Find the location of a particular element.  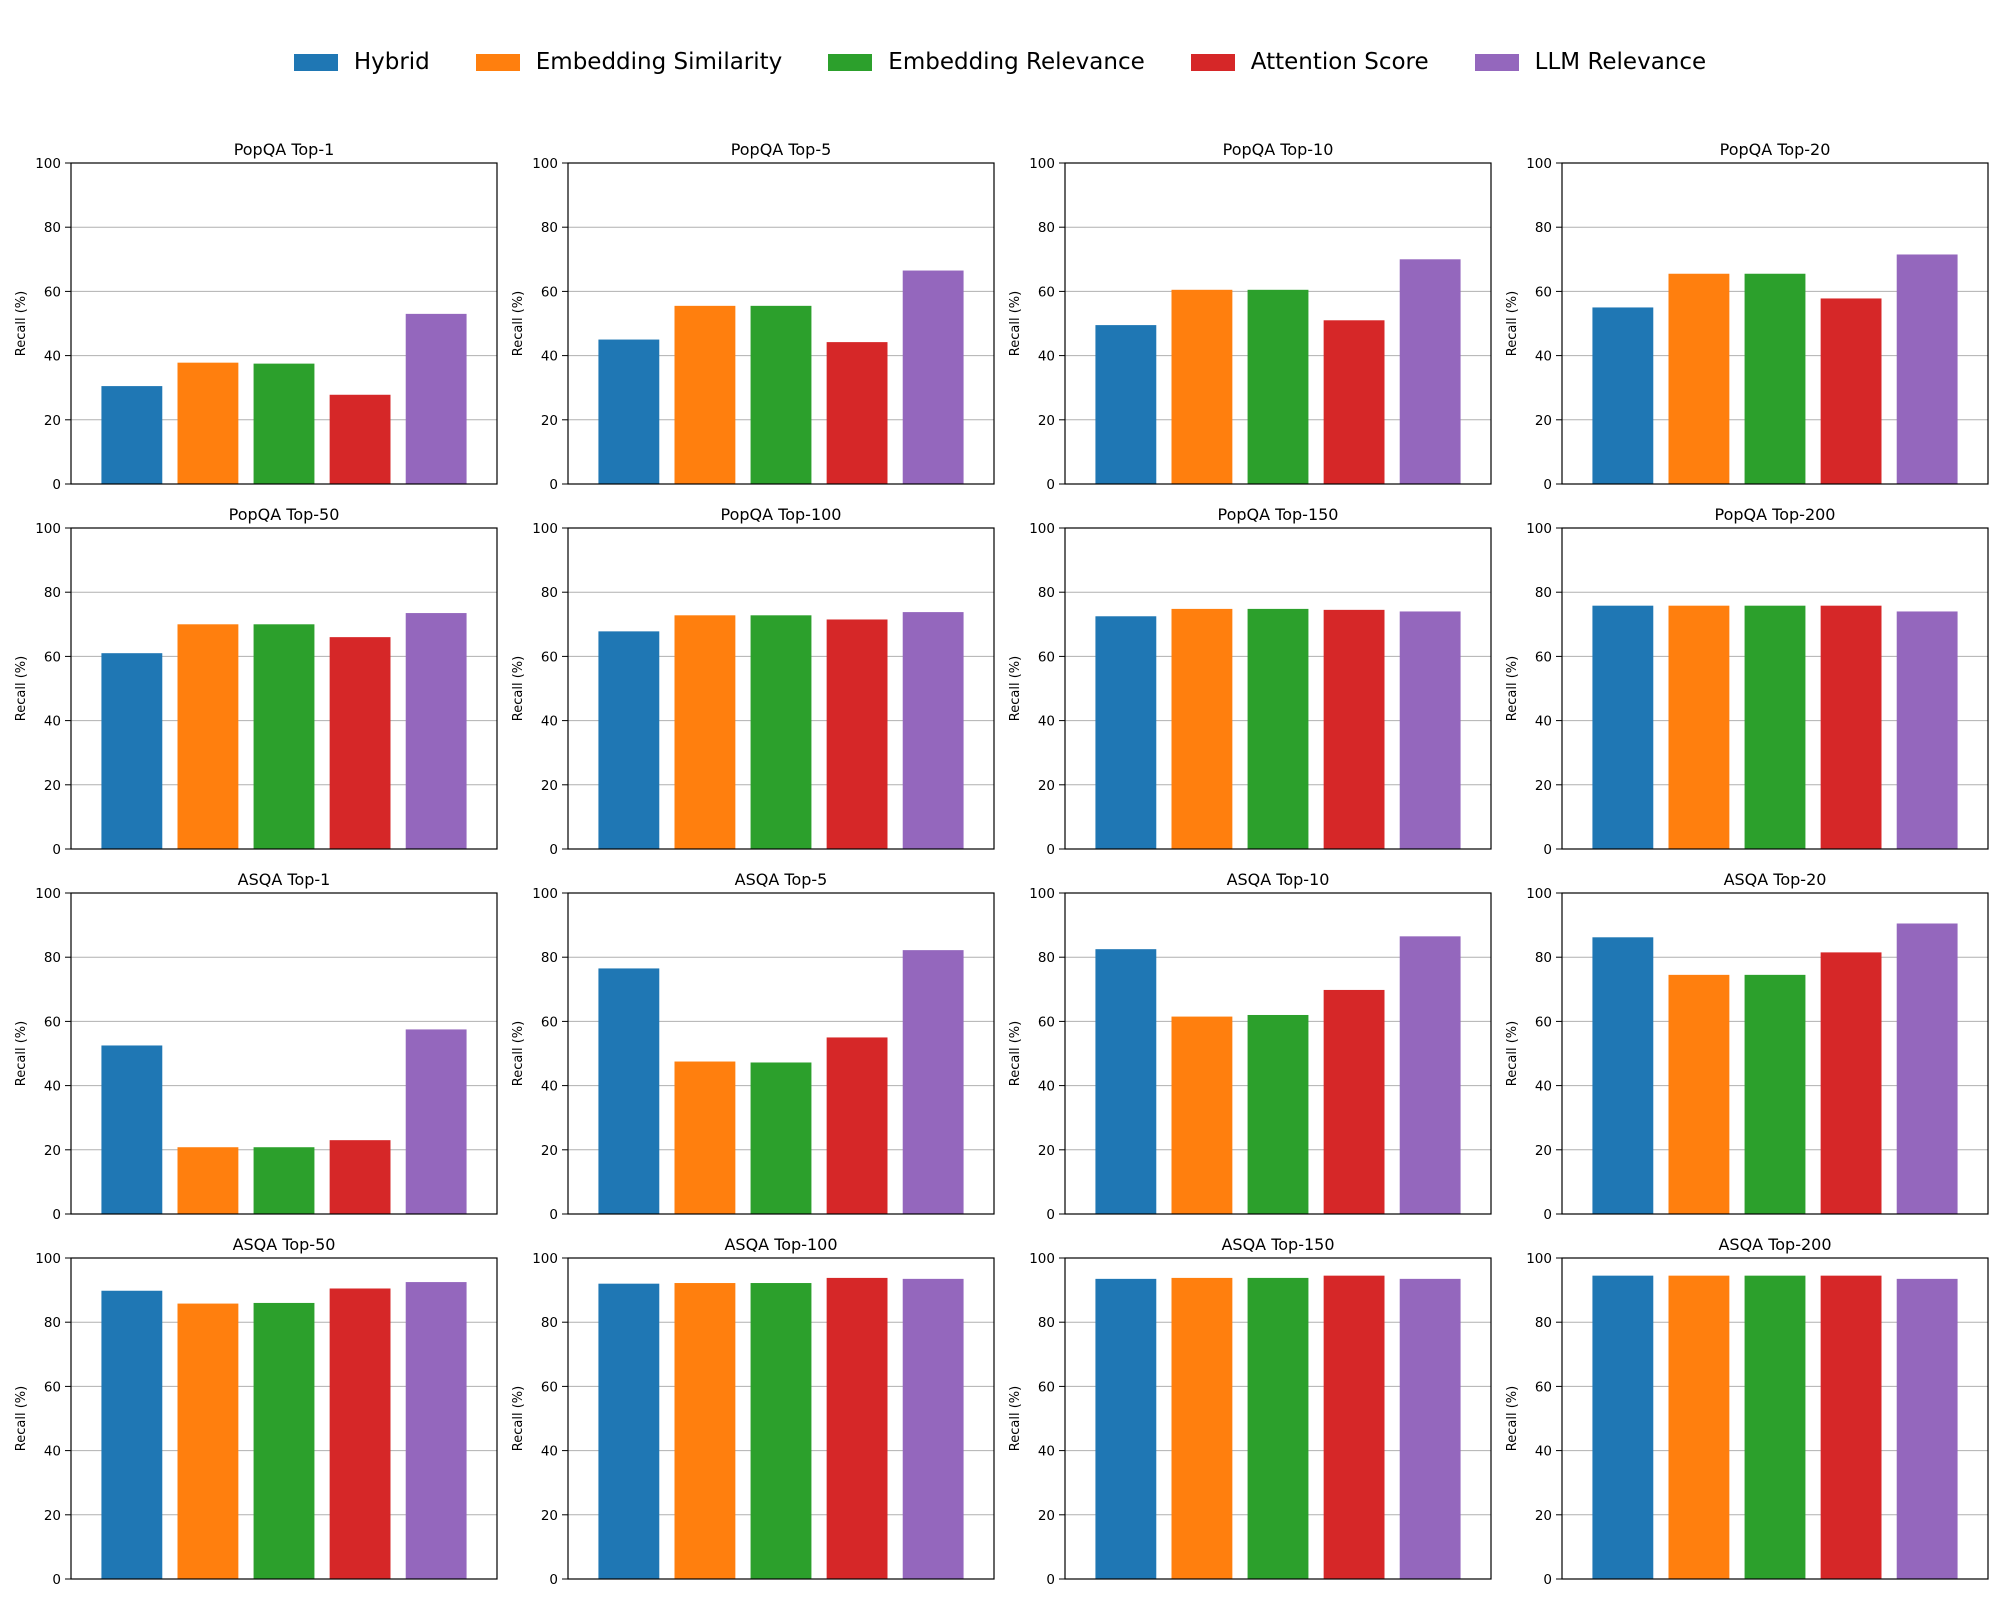

legend-item-hybrid: Hybrid is located at coordinates (361, 62).